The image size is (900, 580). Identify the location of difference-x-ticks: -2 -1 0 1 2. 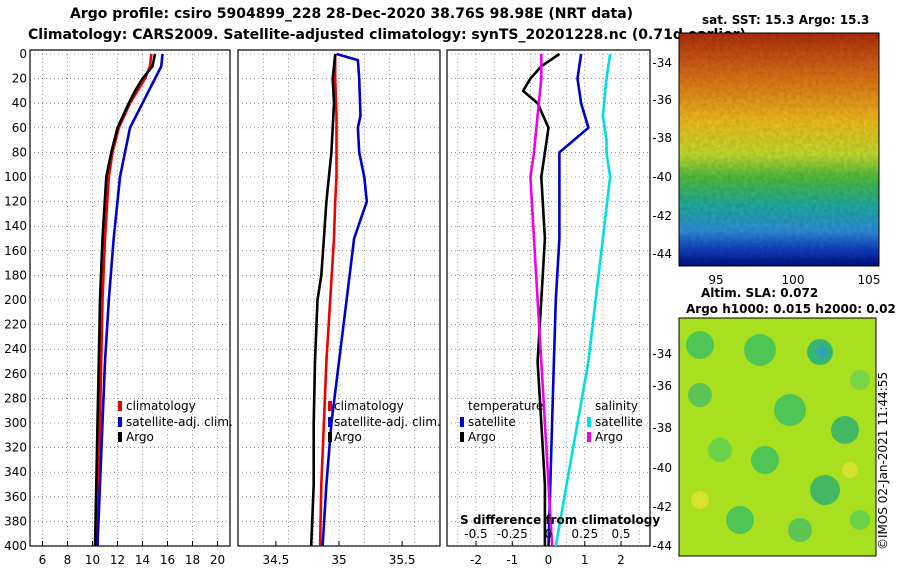
(547, 554).